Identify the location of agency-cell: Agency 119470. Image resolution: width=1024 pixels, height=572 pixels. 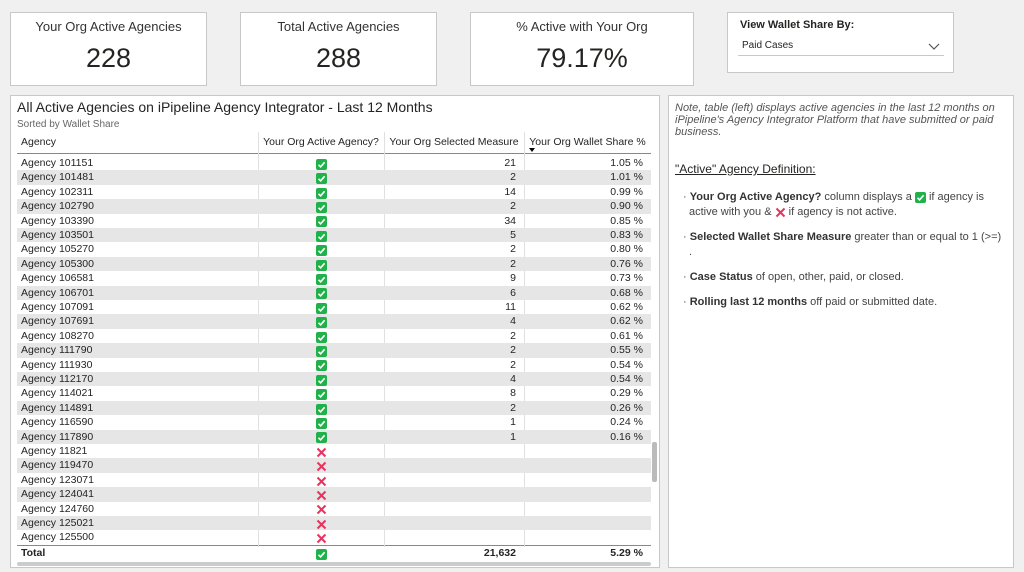
(57, 465).